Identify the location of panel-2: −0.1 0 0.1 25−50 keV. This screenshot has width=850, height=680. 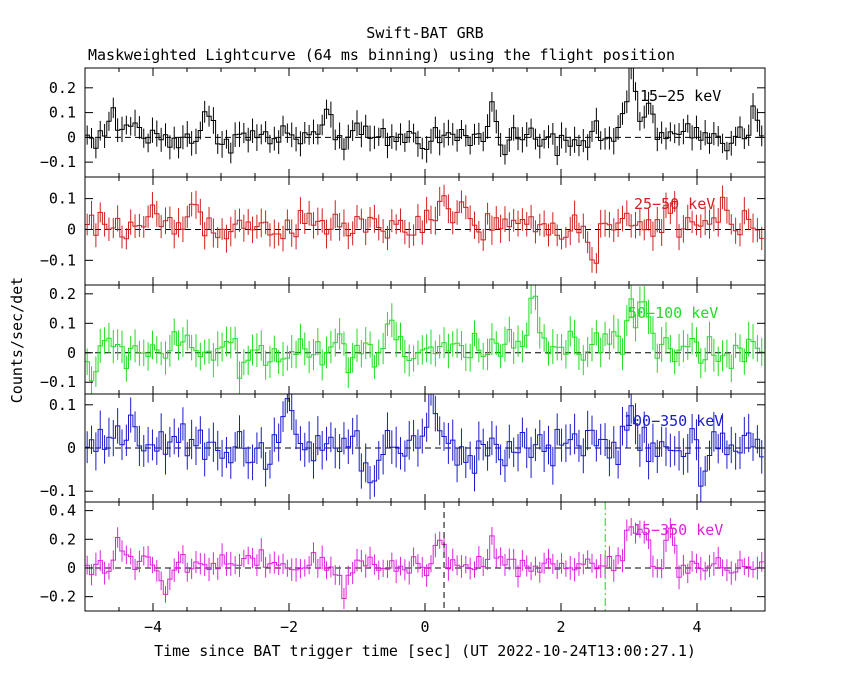
(403, 231).